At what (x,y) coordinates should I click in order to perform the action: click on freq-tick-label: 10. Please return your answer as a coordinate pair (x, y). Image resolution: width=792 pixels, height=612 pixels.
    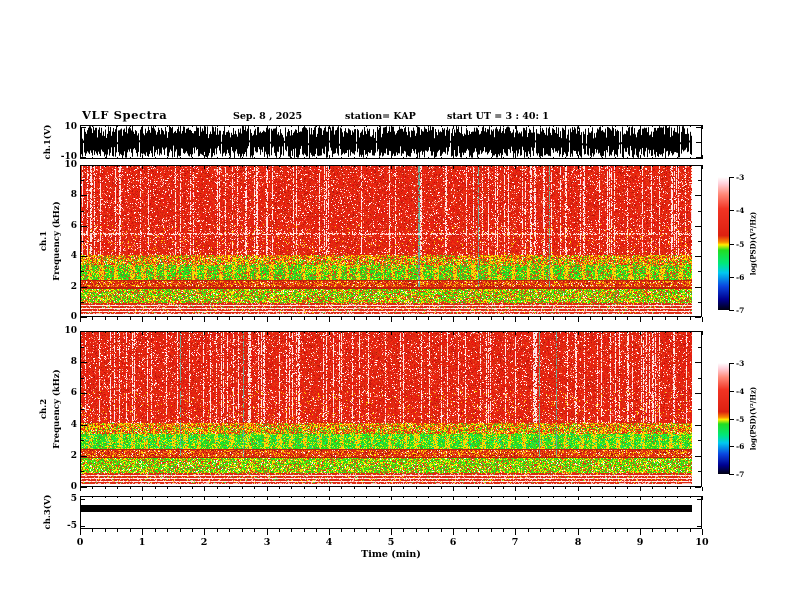
    Looking at the image, I should click on (70, 165).